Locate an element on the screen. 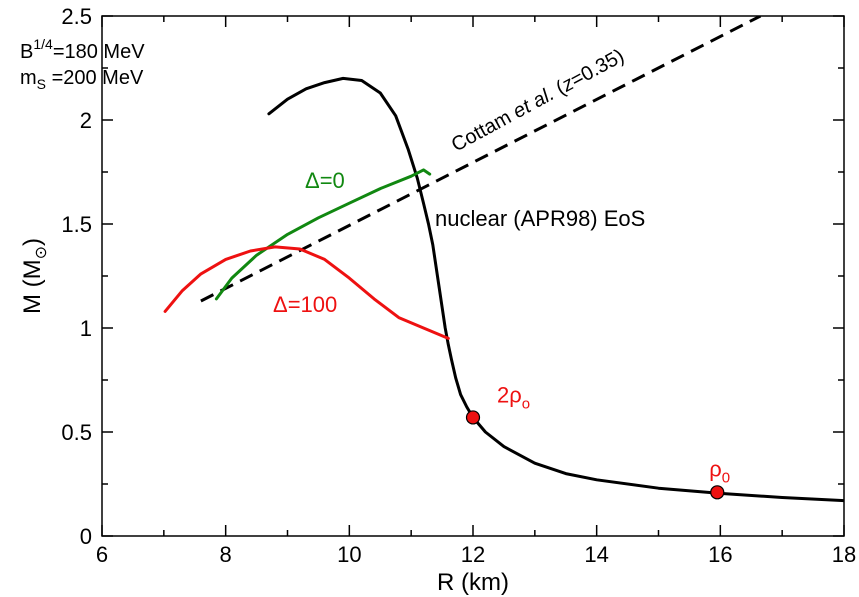 This screenshot has height=597, width=859. x-axis-title: R (km) is located at coordinates (473, 582).